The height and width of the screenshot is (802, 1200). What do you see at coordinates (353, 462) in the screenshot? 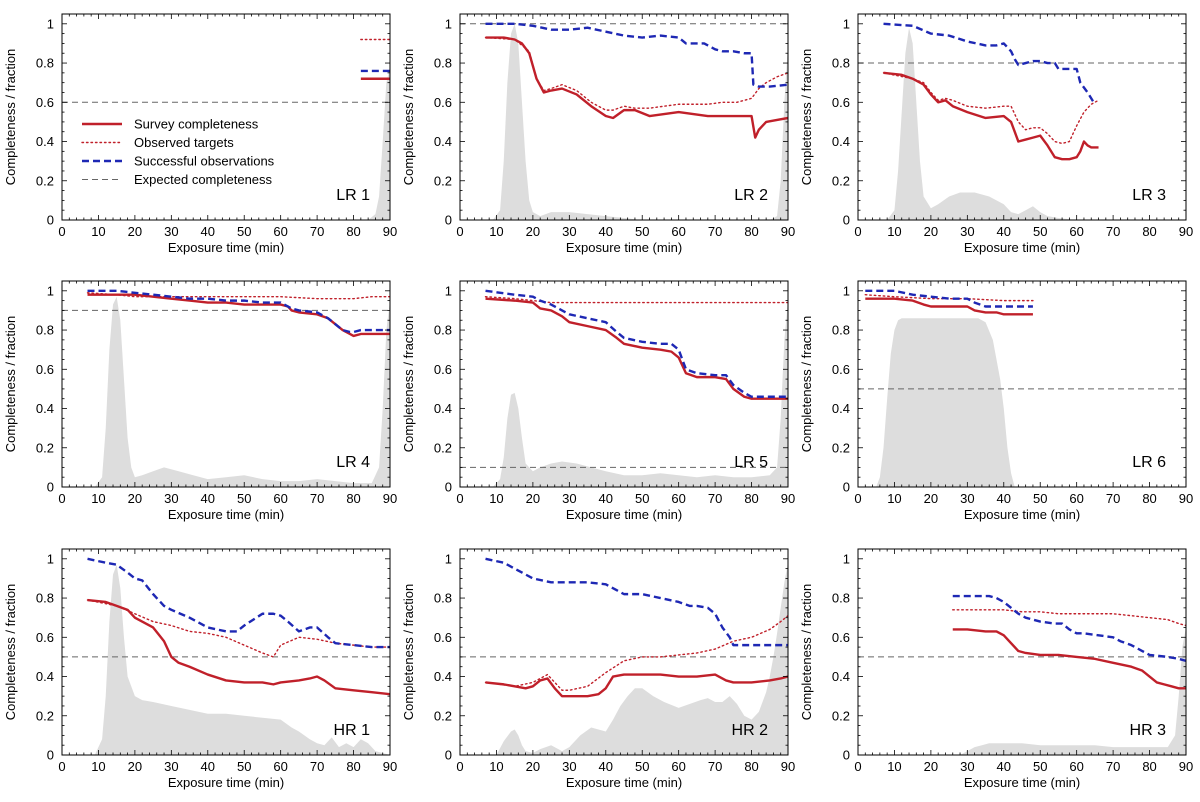
I see `panel-label: LR 4` at bounding box center [353, 462].